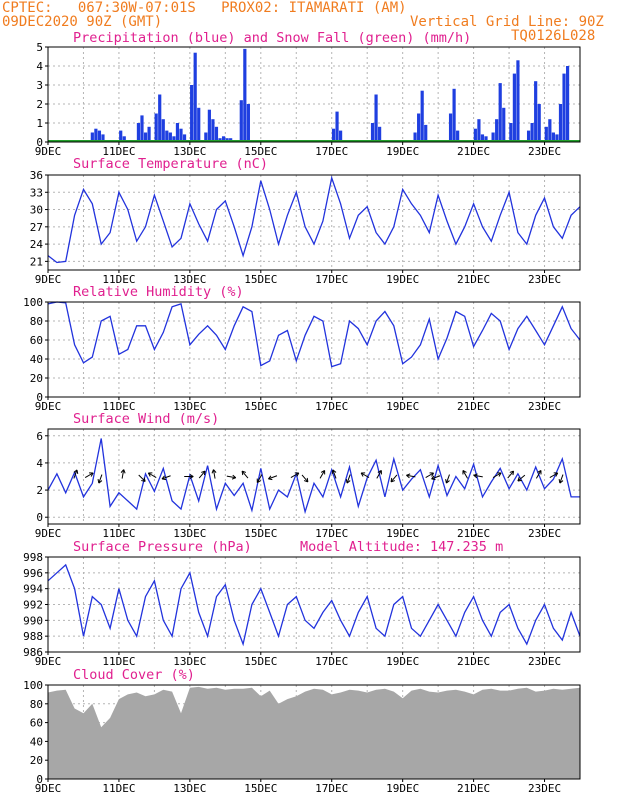 The image size is (618, 800). Describe the element at coordinates (314, 349) in the screenshot. I see `panel-frame` at that location.